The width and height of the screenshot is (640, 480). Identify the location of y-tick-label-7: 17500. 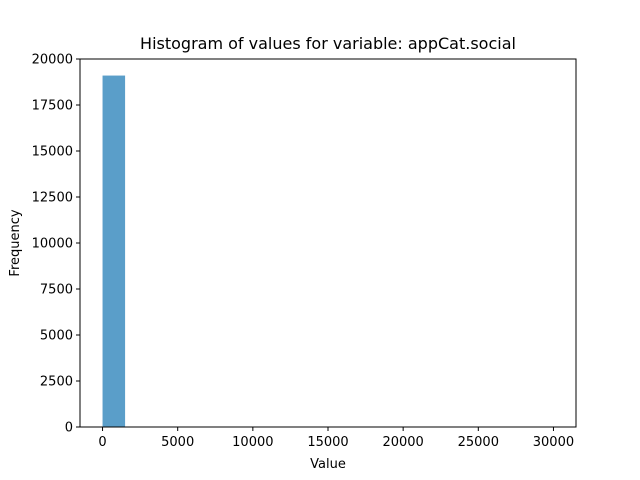
(52, 106).